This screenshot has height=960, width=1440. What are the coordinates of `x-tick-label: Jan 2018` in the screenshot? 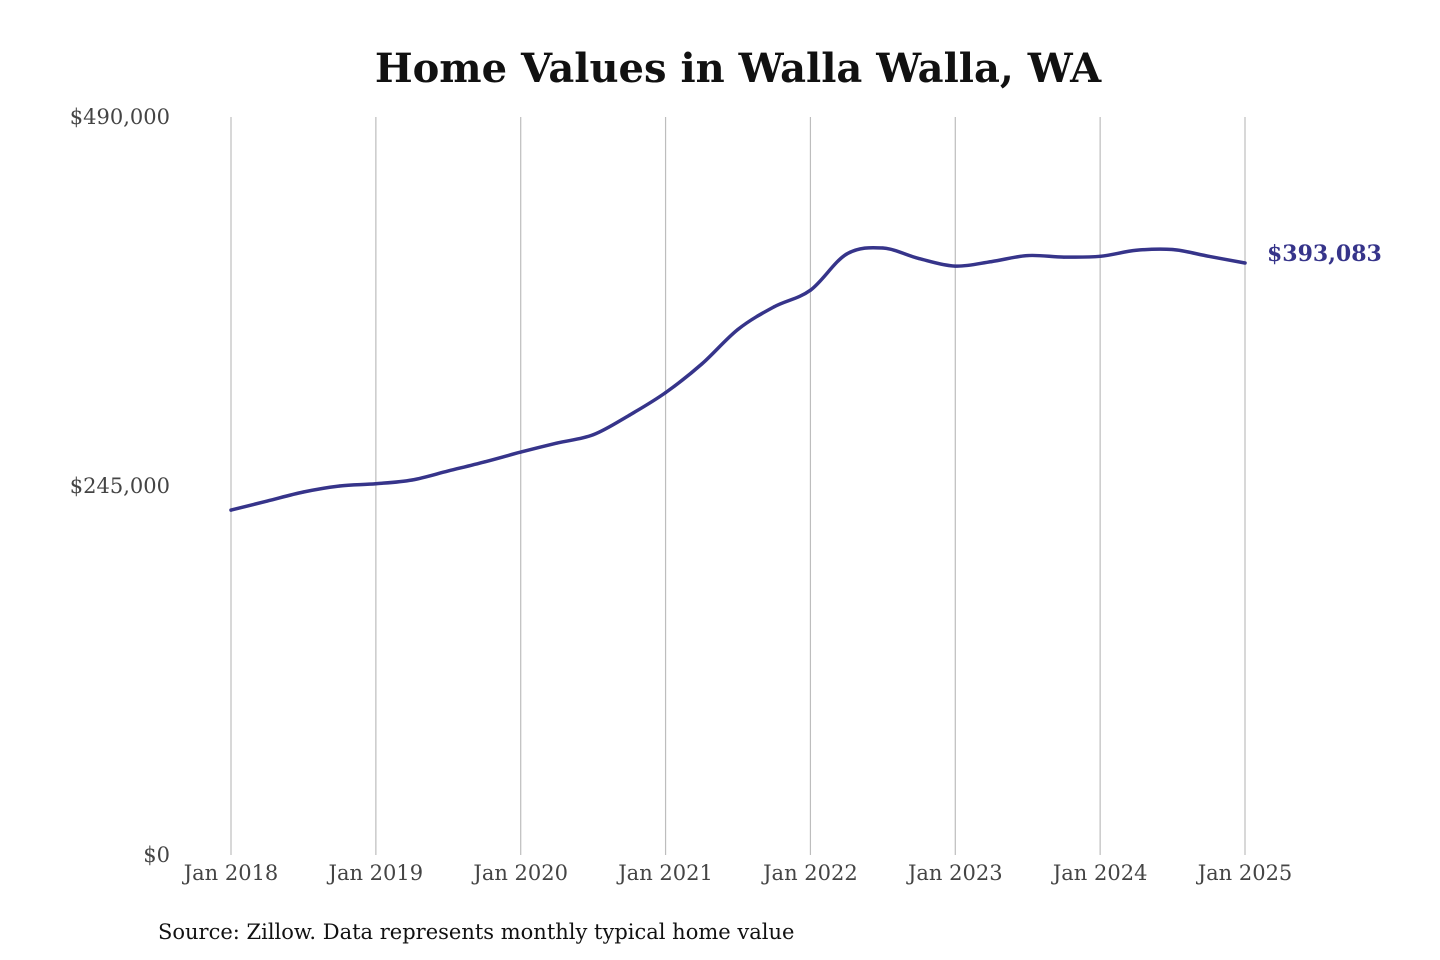 It's located at (230, 873).